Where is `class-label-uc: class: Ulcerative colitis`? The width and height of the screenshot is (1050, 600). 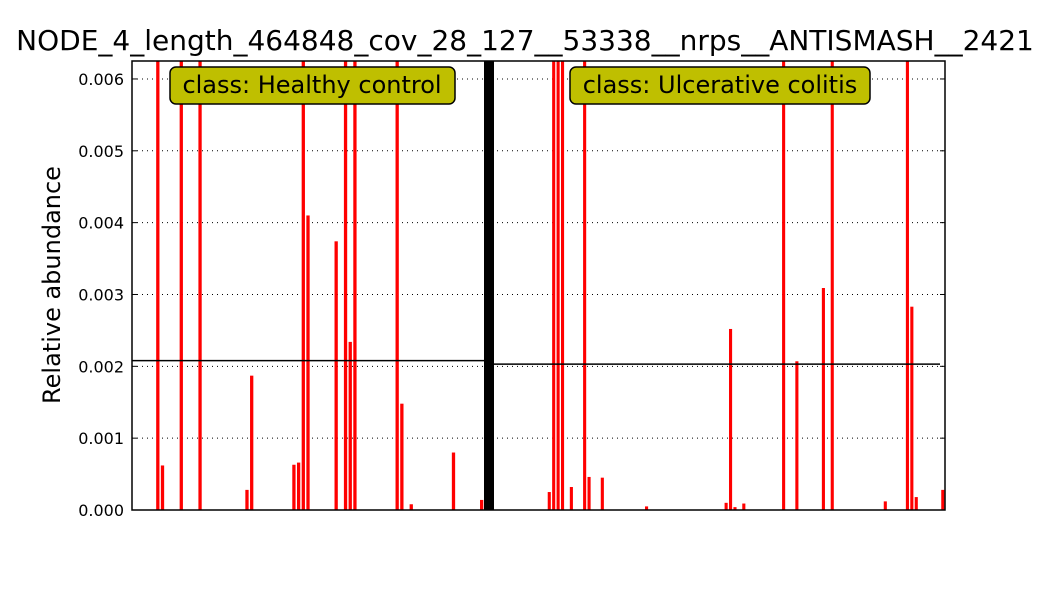
class-label-uc: class: Ulcerative colitis is located at coordinates (720, 85).